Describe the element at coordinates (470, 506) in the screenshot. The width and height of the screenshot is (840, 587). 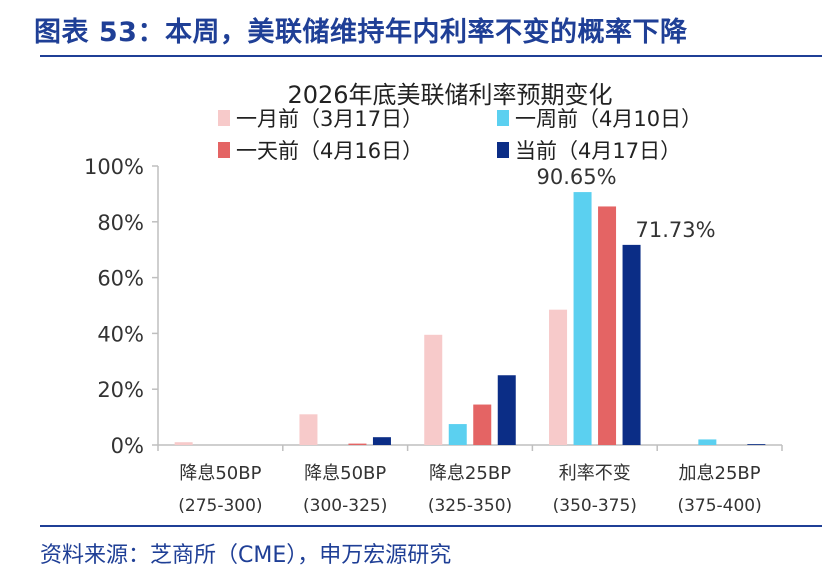
I see `x-tick-sublabel: (325-350)` at that location.